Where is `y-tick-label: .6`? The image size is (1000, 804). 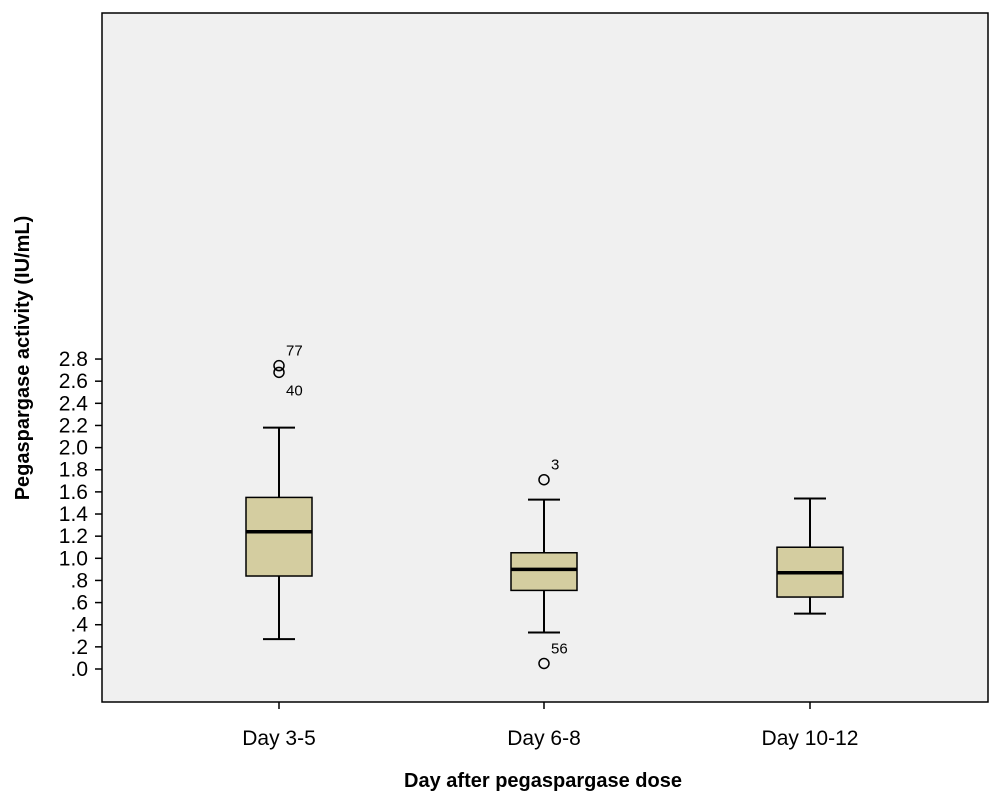 y-tick-label: .6 is located at coordinates (79, 603).